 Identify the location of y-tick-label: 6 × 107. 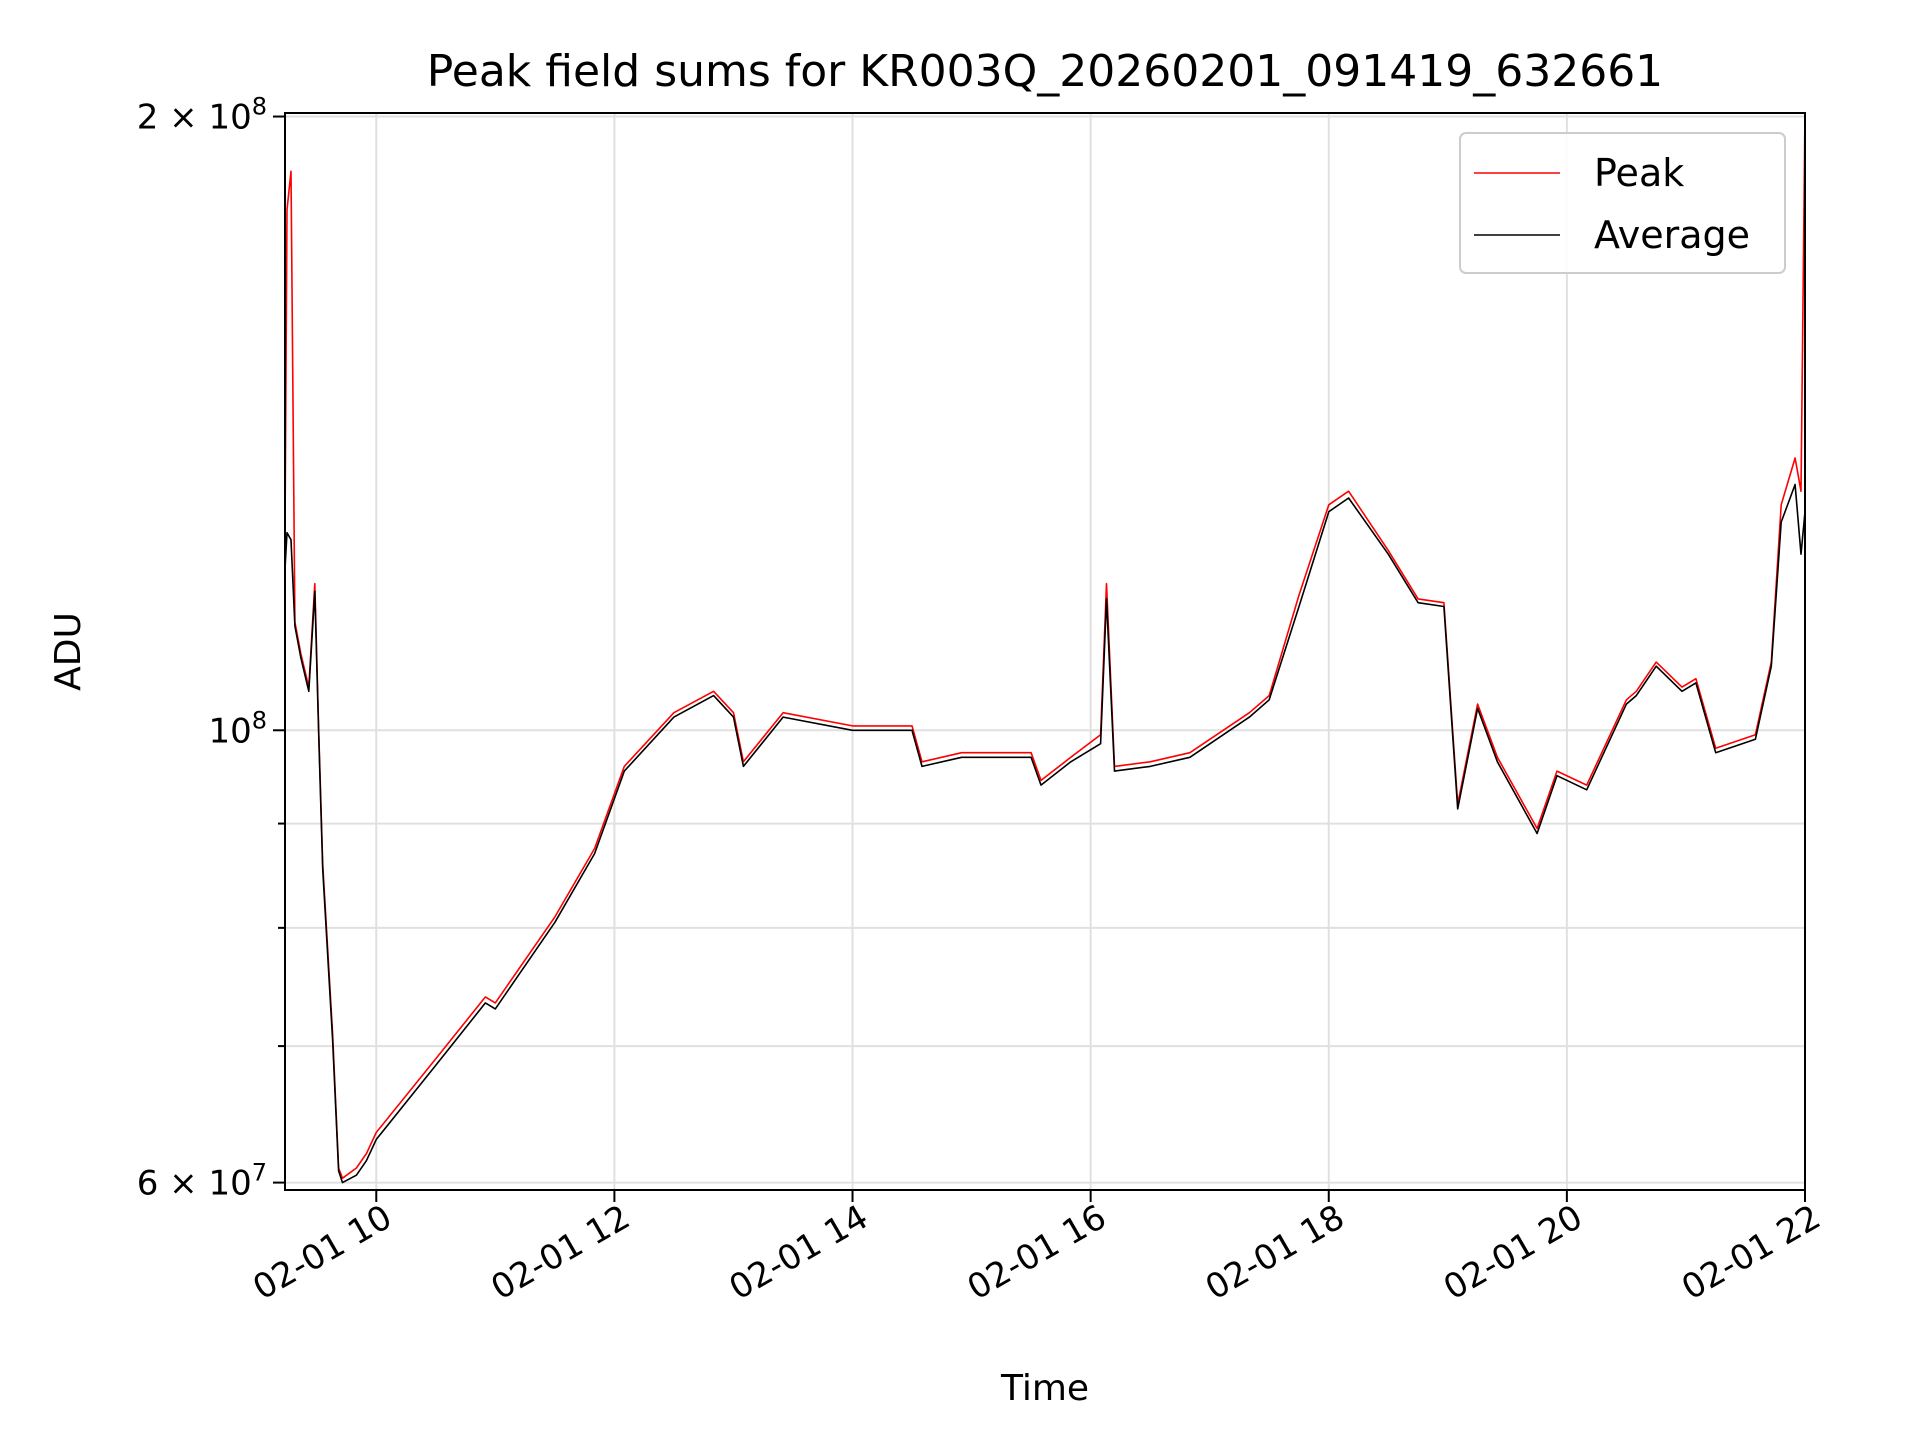
(202, 1181).